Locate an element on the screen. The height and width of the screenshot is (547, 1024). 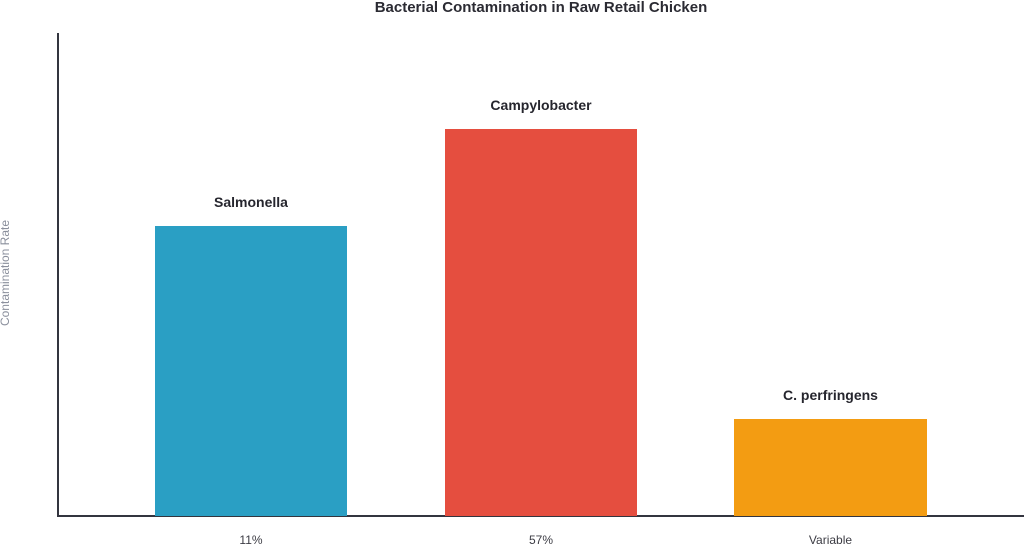
bar-label-c-perfringens: C. perfringens is located at coordinates (830, 395).